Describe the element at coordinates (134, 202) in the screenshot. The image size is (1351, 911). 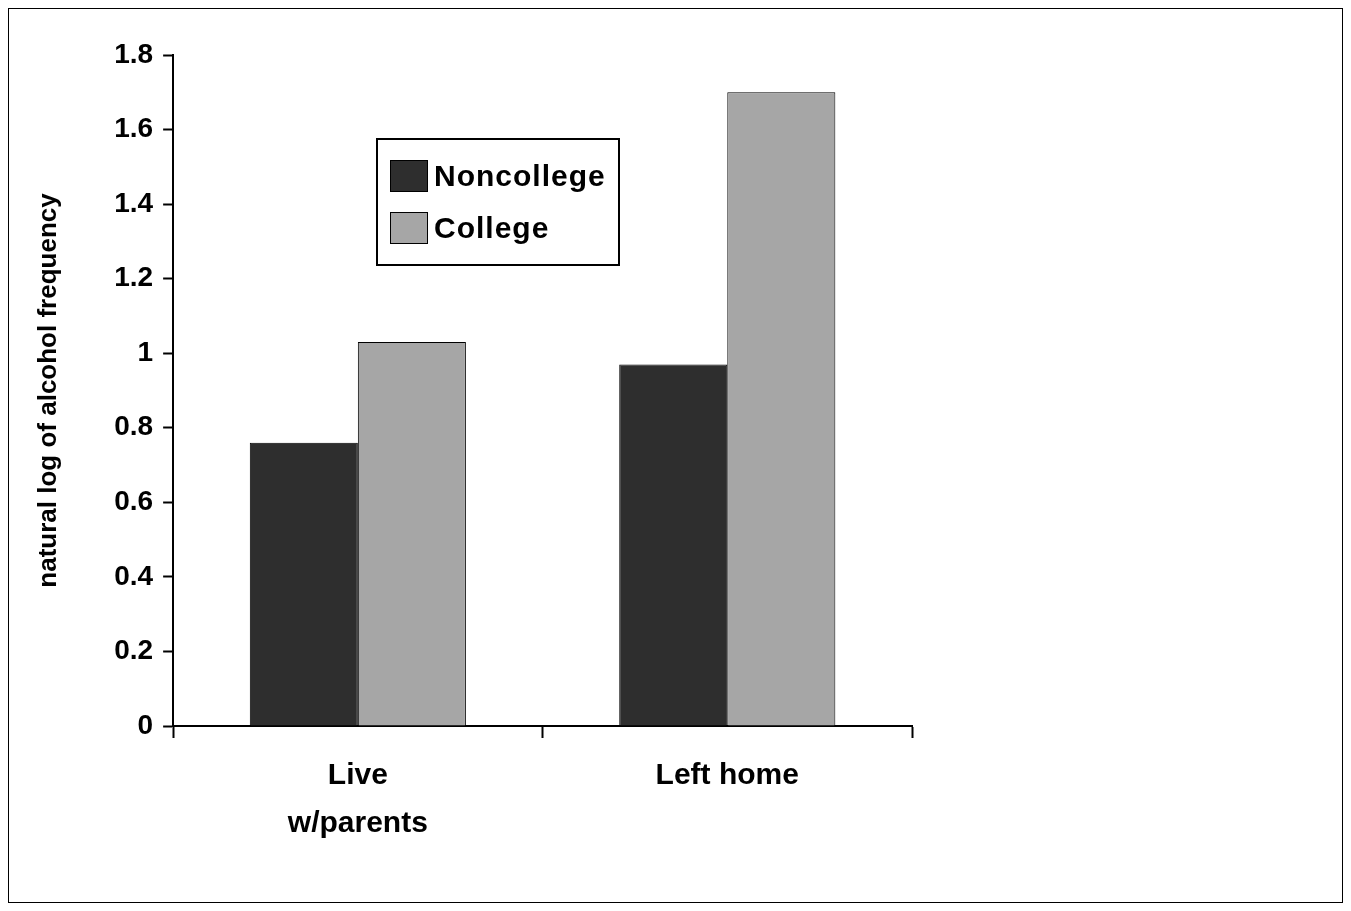
I see `y-tick-label: 1.4` at that location.